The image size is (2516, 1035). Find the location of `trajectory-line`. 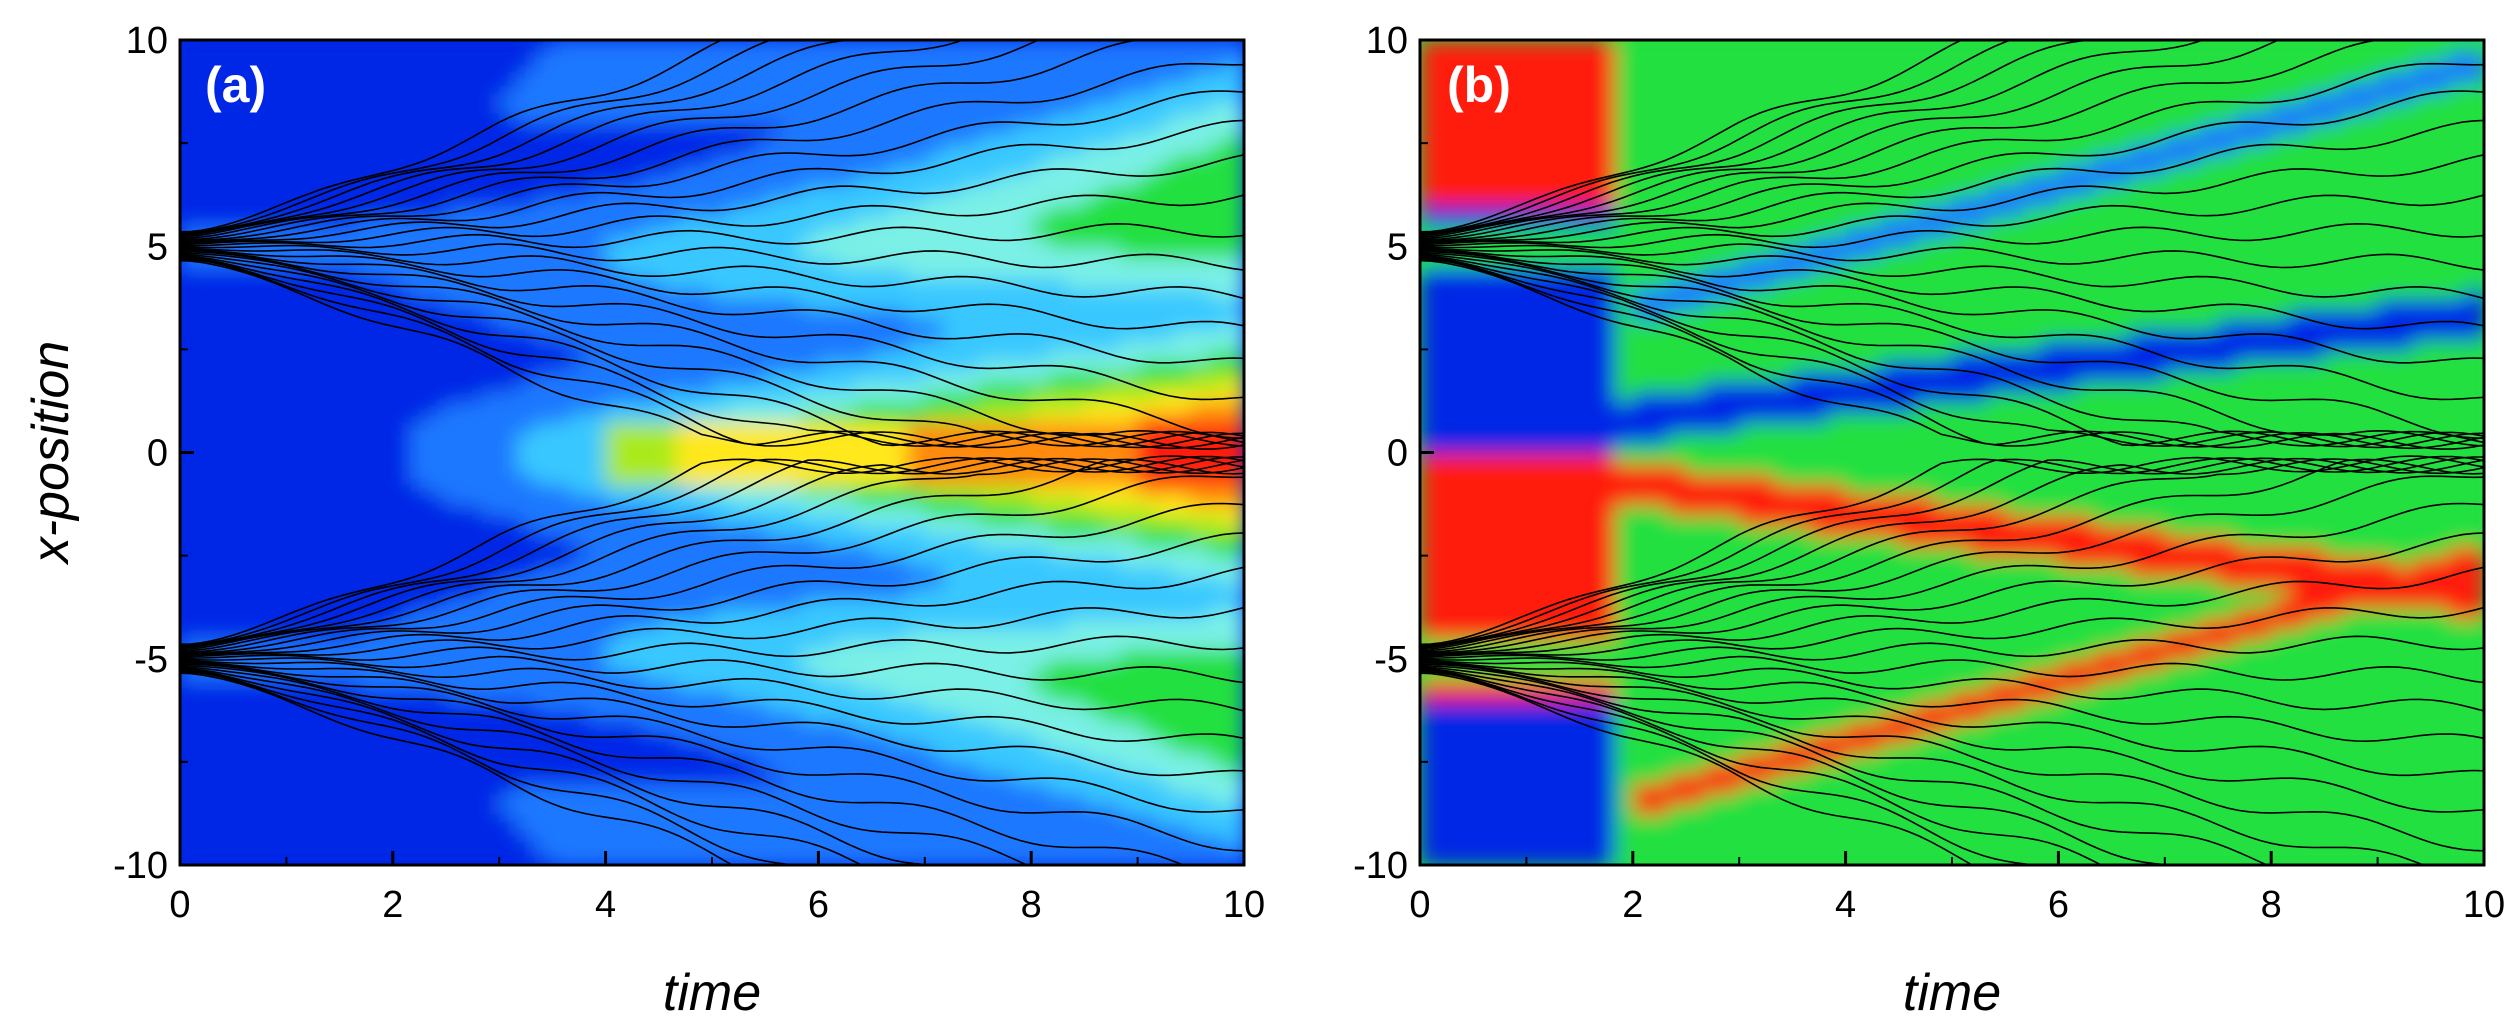

trajectory-line is located at coordinates (452, 136).